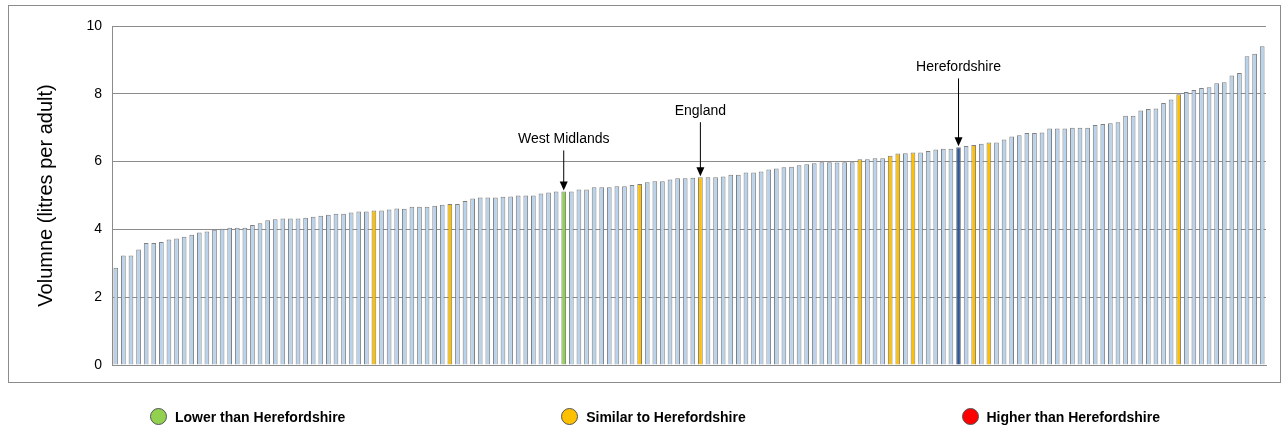  I want to click on y-tick-label: 2, so click(98, 296).